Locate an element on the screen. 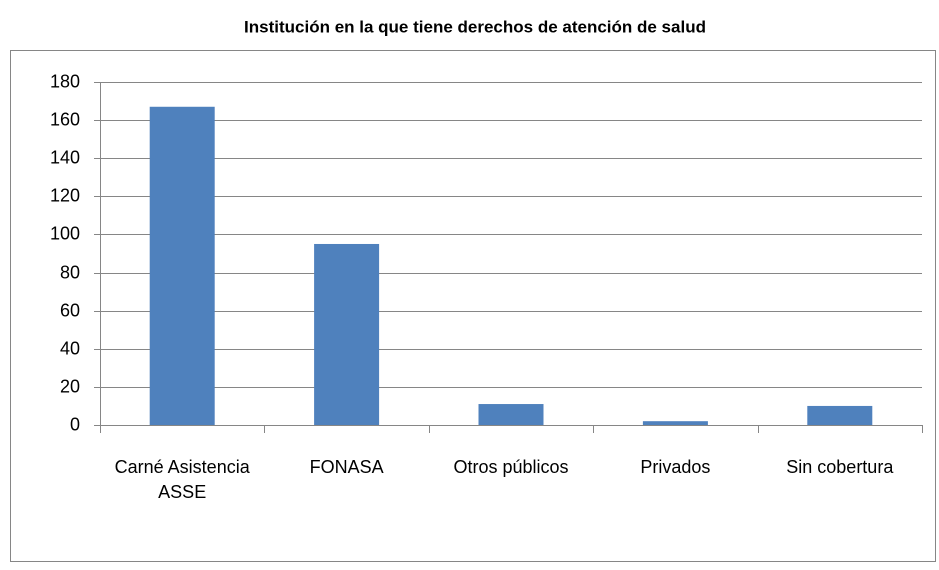  y-tick-label: 20 is located at coordinates (70, 386).